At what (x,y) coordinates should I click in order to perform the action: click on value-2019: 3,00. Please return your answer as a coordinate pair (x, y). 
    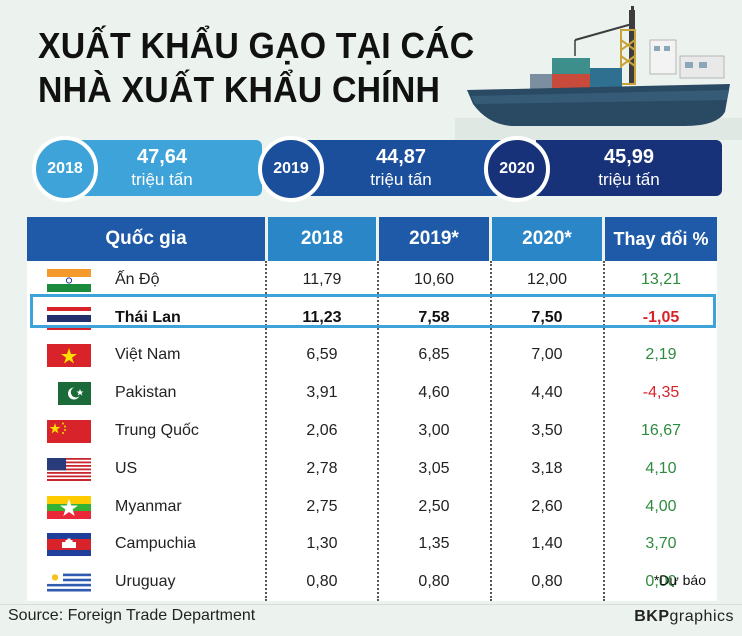
    Looking at the image, I should click on (434, 430).